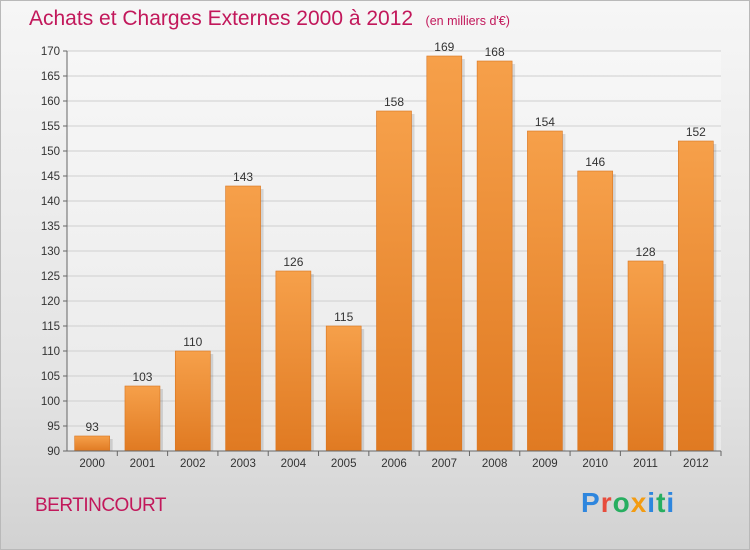 The image size is (750, 550). I want to click on y-tick-label: 120, so click(50, 302).